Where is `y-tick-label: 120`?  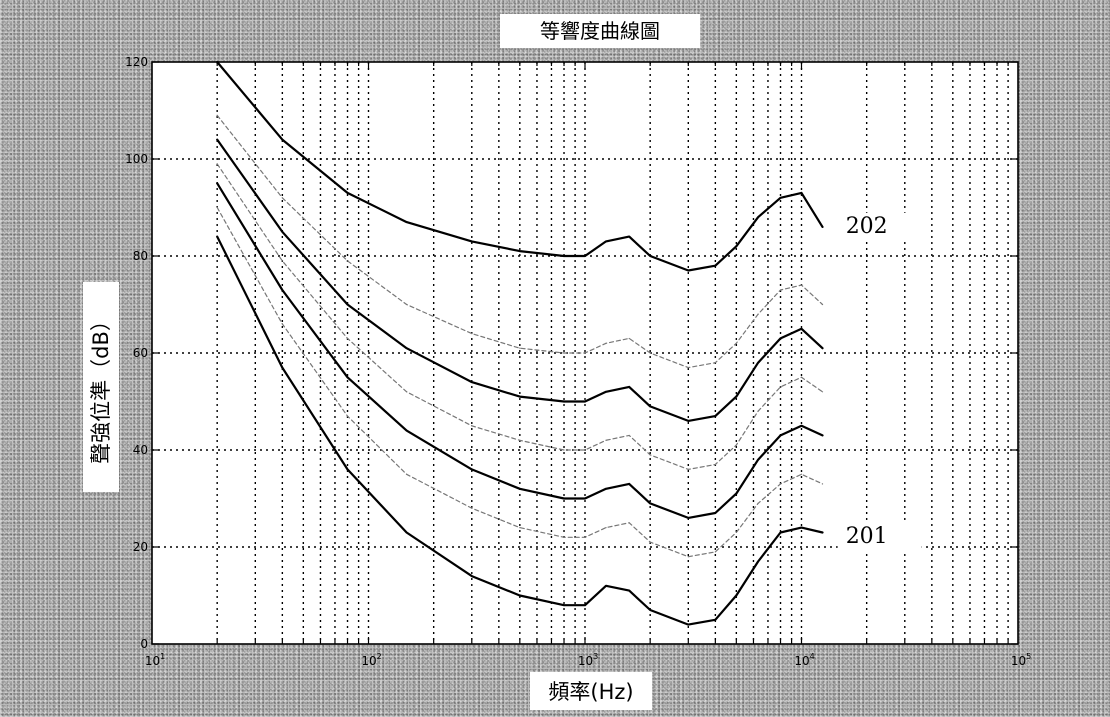 y-tick-label: 120 is located at coordinates (136, 62).